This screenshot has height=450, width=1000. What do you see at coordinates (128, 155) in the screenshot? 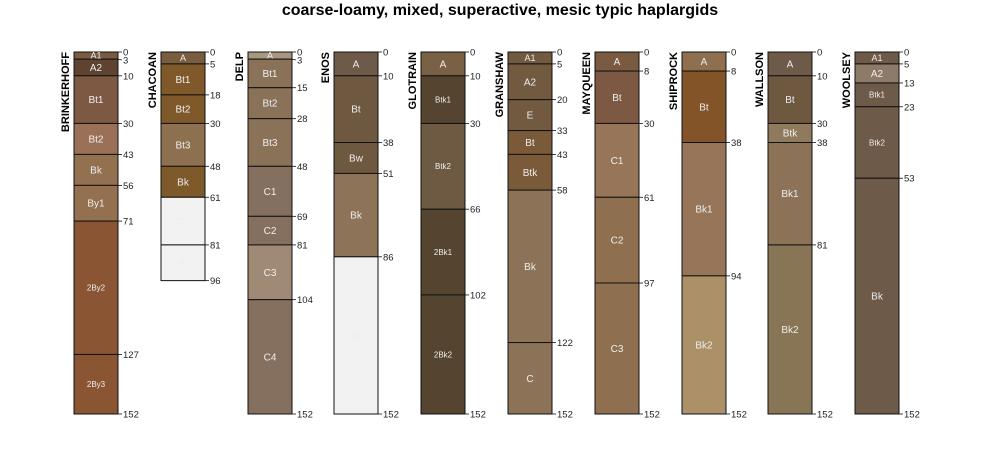
I see `depth-label: 43` at bounding box center [128, 155].